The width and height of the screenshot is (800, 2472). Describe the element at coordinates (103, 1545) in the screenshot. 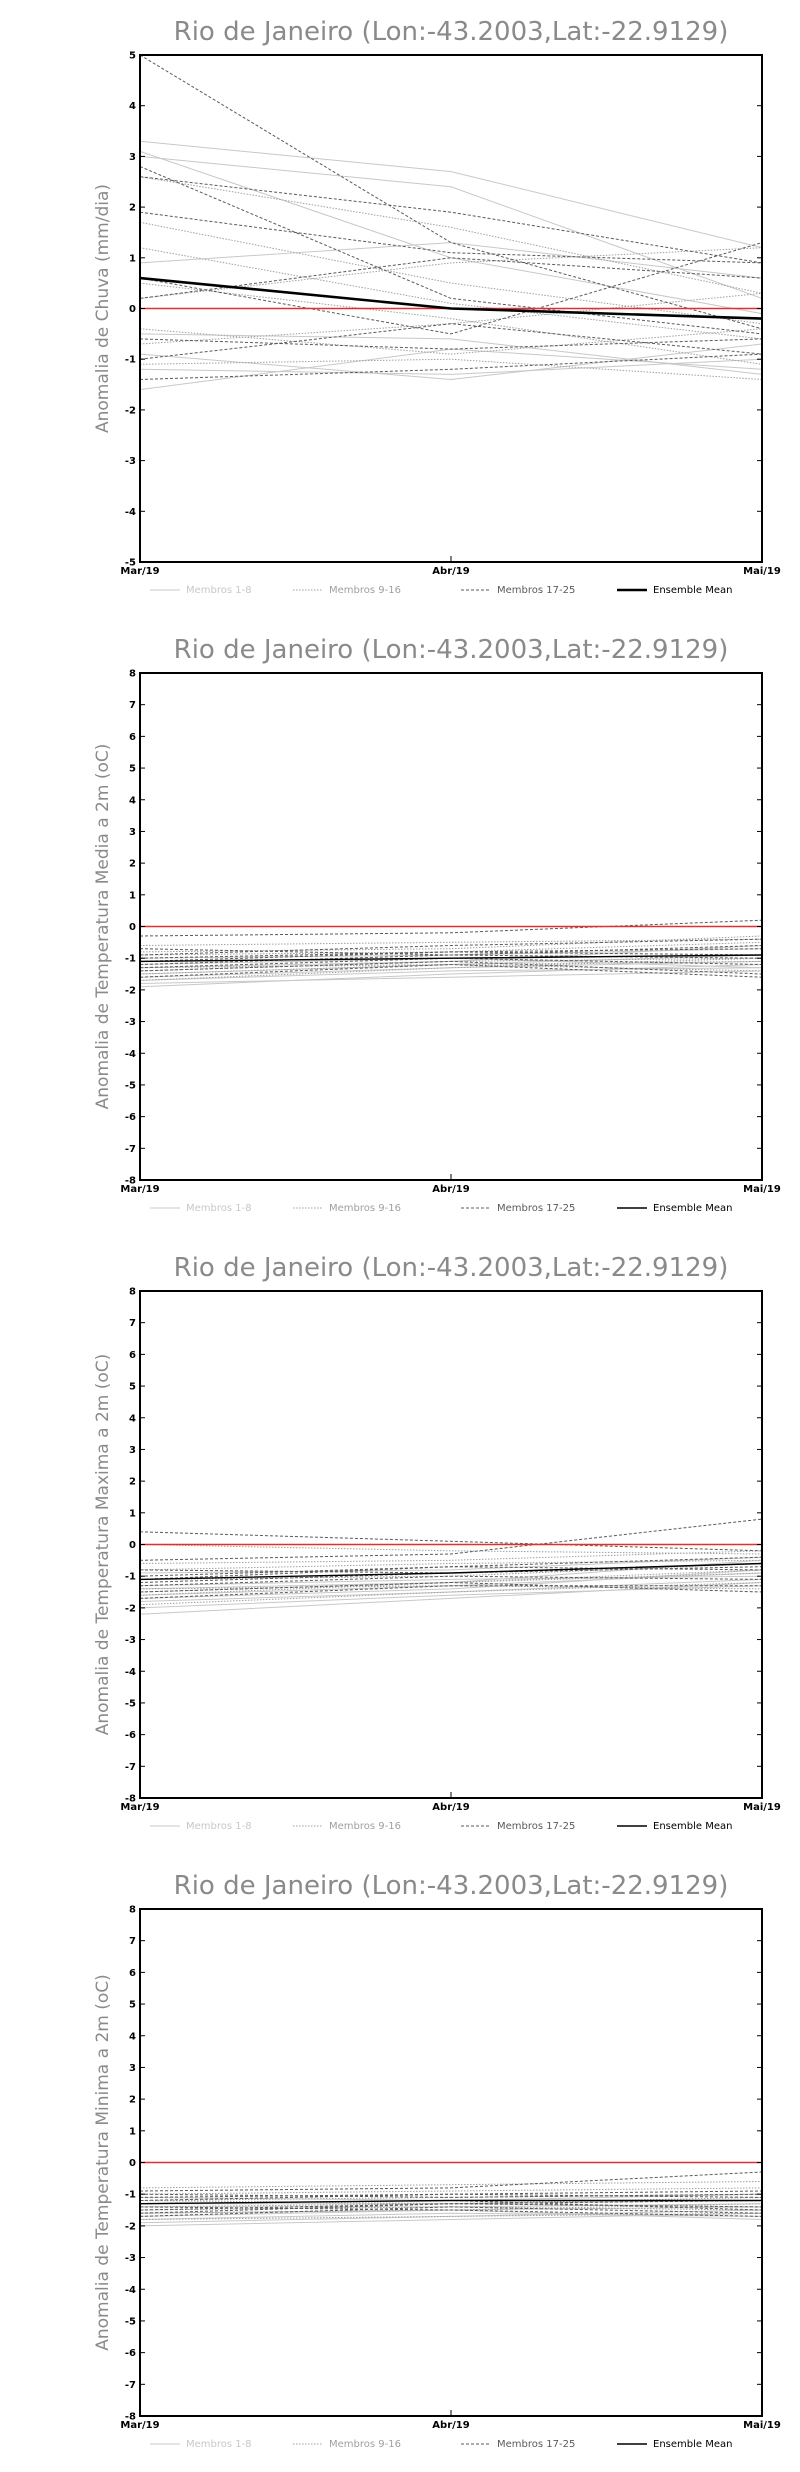

I see `y-axis-label: Anomalia de Temperatura Maxima a 2m (oC)` at that location.